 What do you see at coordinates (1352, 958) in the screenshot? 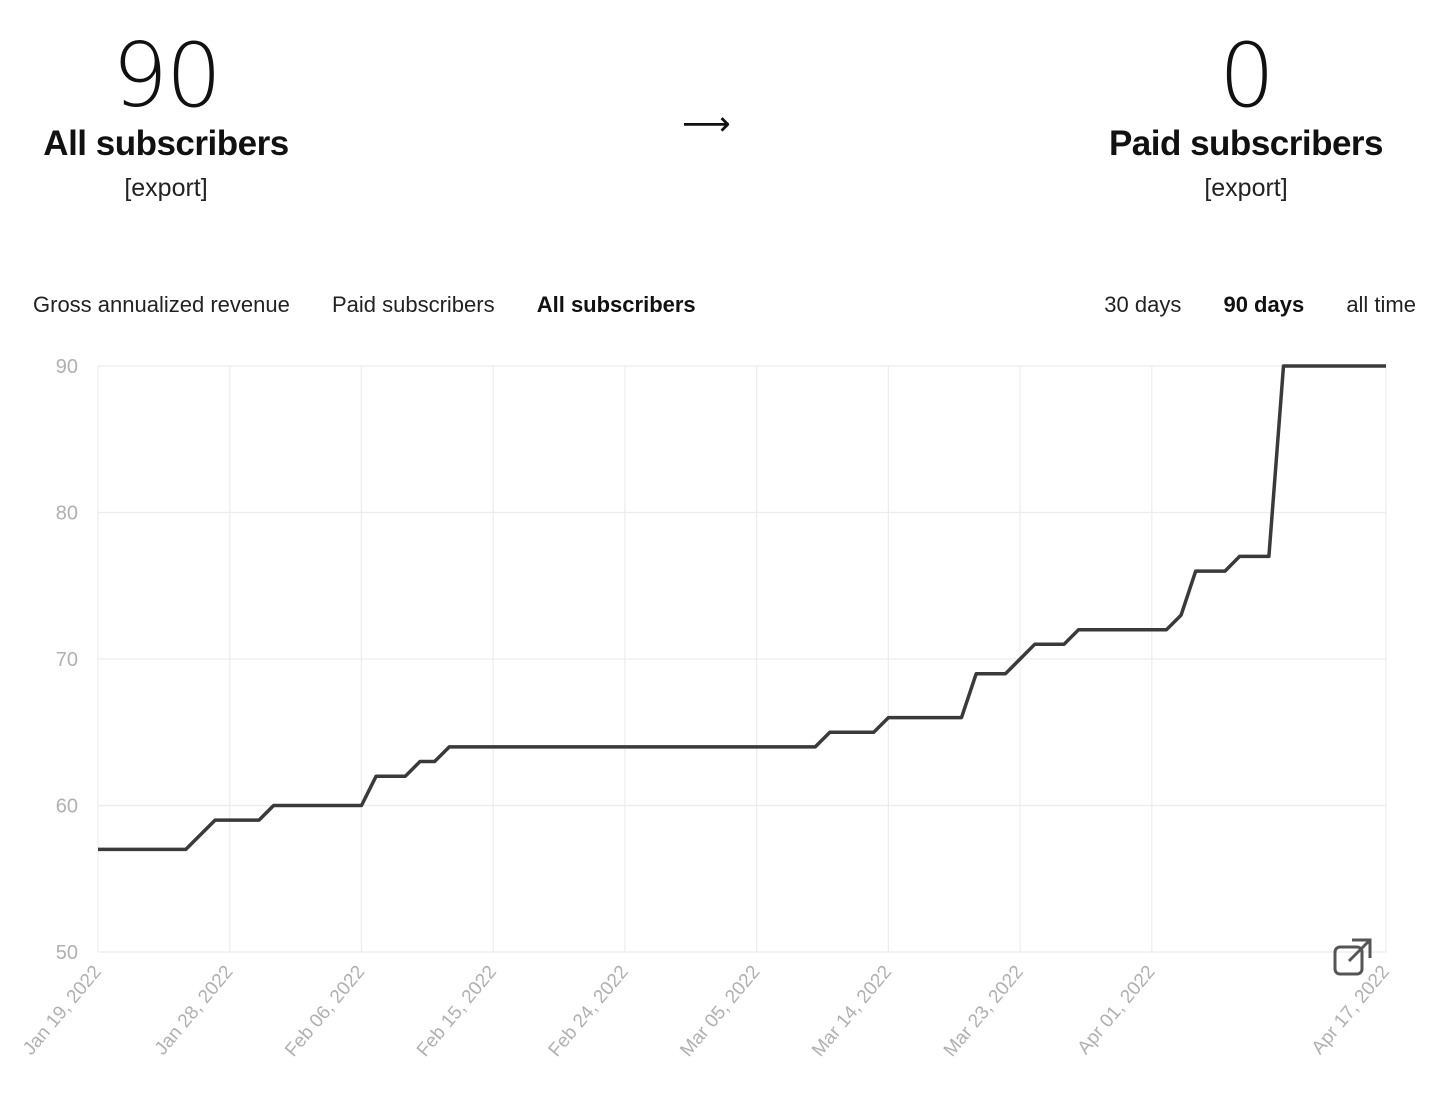
I see `external-link-icon` at bounding box center [1352, 958].